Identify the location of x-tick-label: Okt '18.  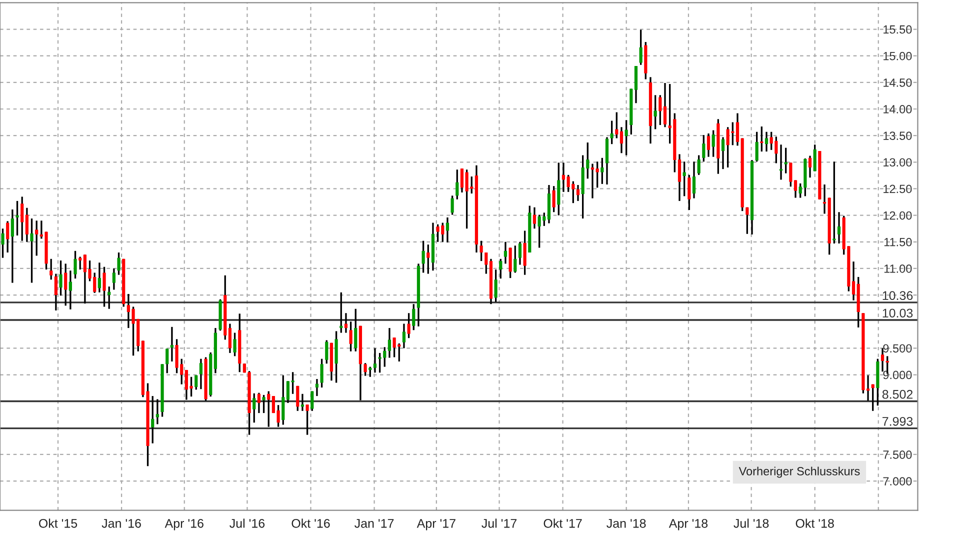
(815, 523).